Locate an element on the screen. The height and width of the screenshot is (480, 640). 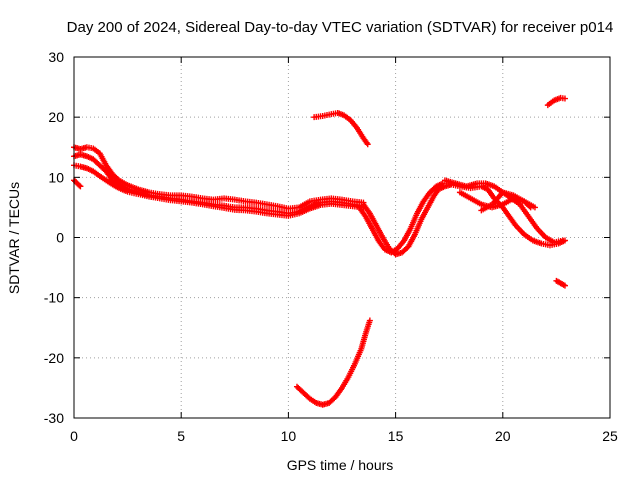
series-track-main-lower is located at coordinates (219, 190).